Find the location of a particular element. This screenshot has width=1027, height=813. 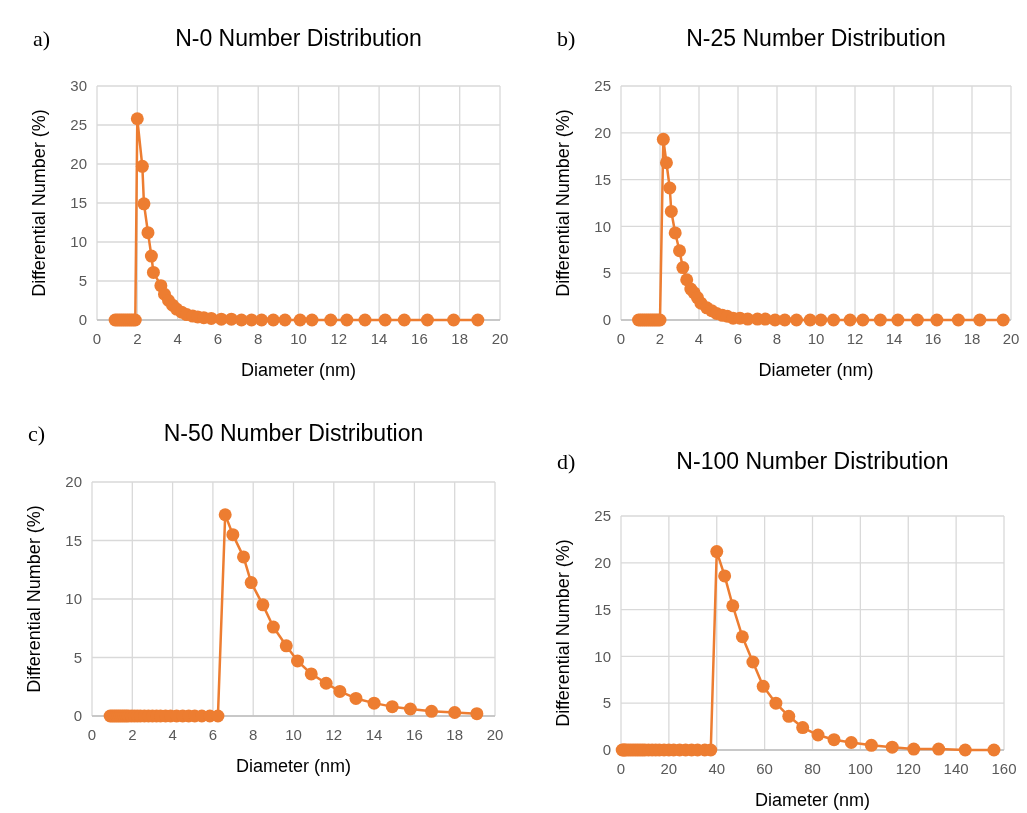

x-tick-label: 120 is located at coordinates (908, 768).